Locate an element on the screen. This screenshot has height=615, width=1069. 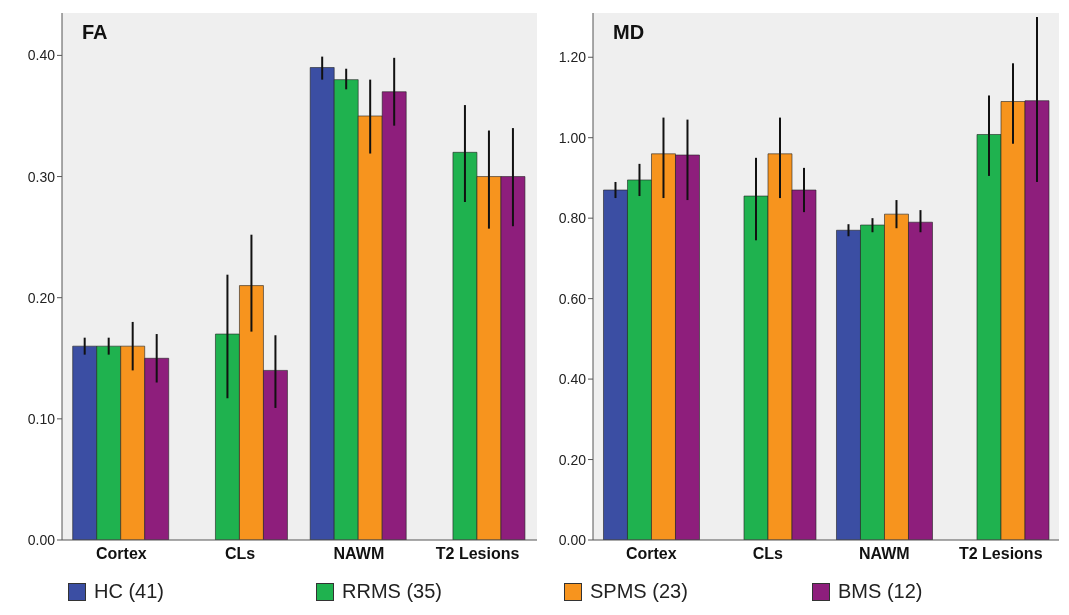
legend-label: RRMS (35) is located at coordinates (392, 591).